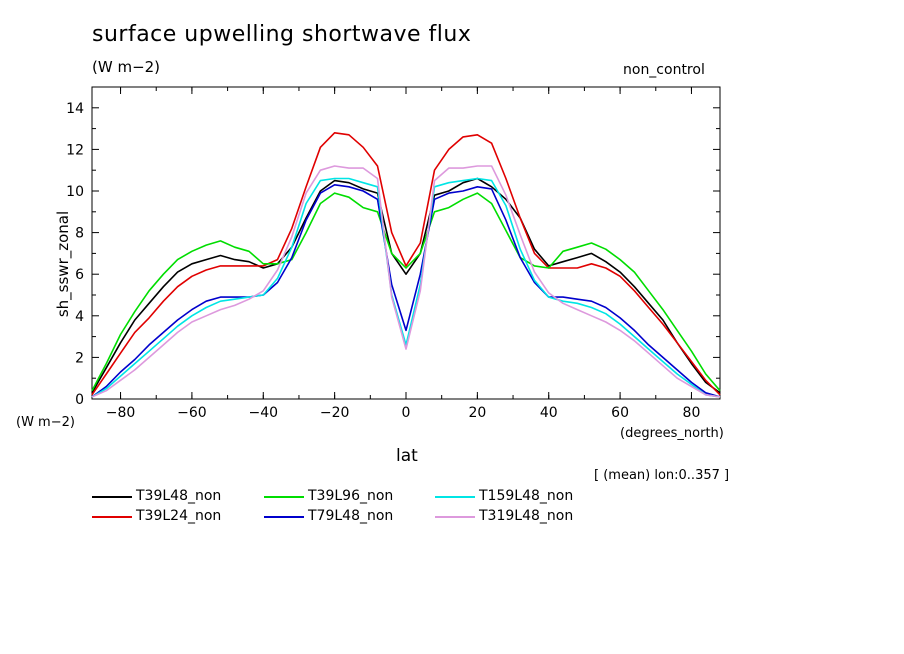  I want to click on legend-label: T39L48_non, so click(179, 496).